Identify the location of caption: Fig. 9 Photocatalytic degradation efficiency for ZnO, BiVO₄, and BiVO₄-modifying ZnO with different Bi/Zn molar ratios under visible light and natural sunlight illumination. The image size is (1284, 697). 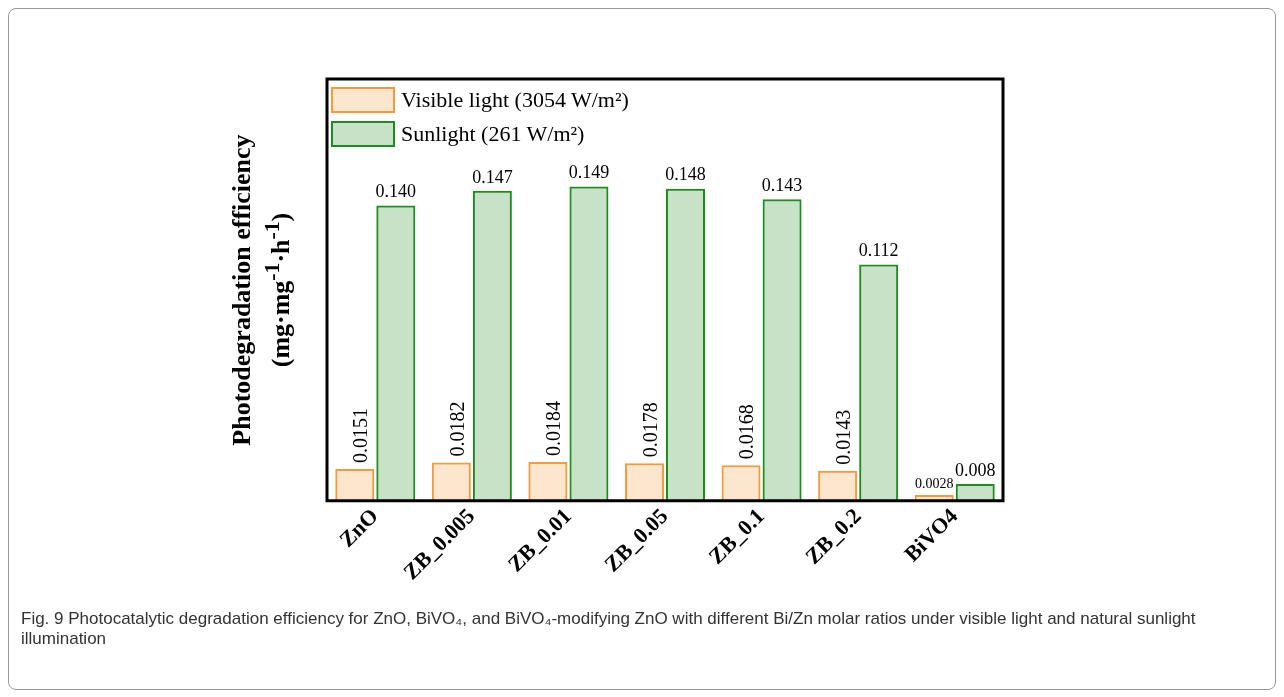
(609, 629).